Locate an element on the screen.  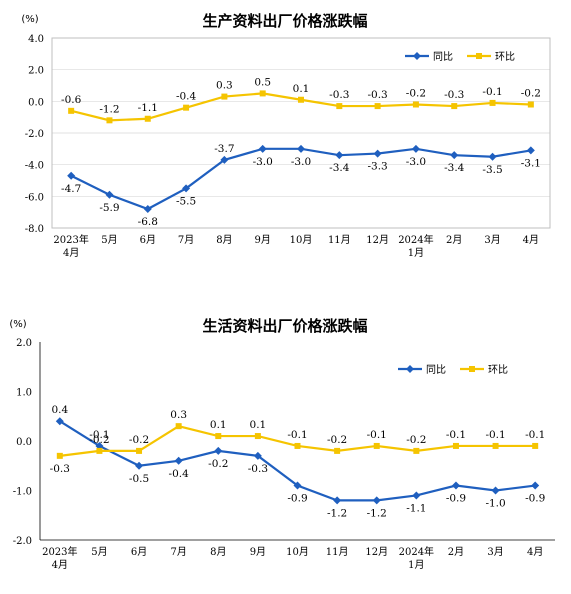
x-tick-label: 12月 is located at coordinates (376, 552).